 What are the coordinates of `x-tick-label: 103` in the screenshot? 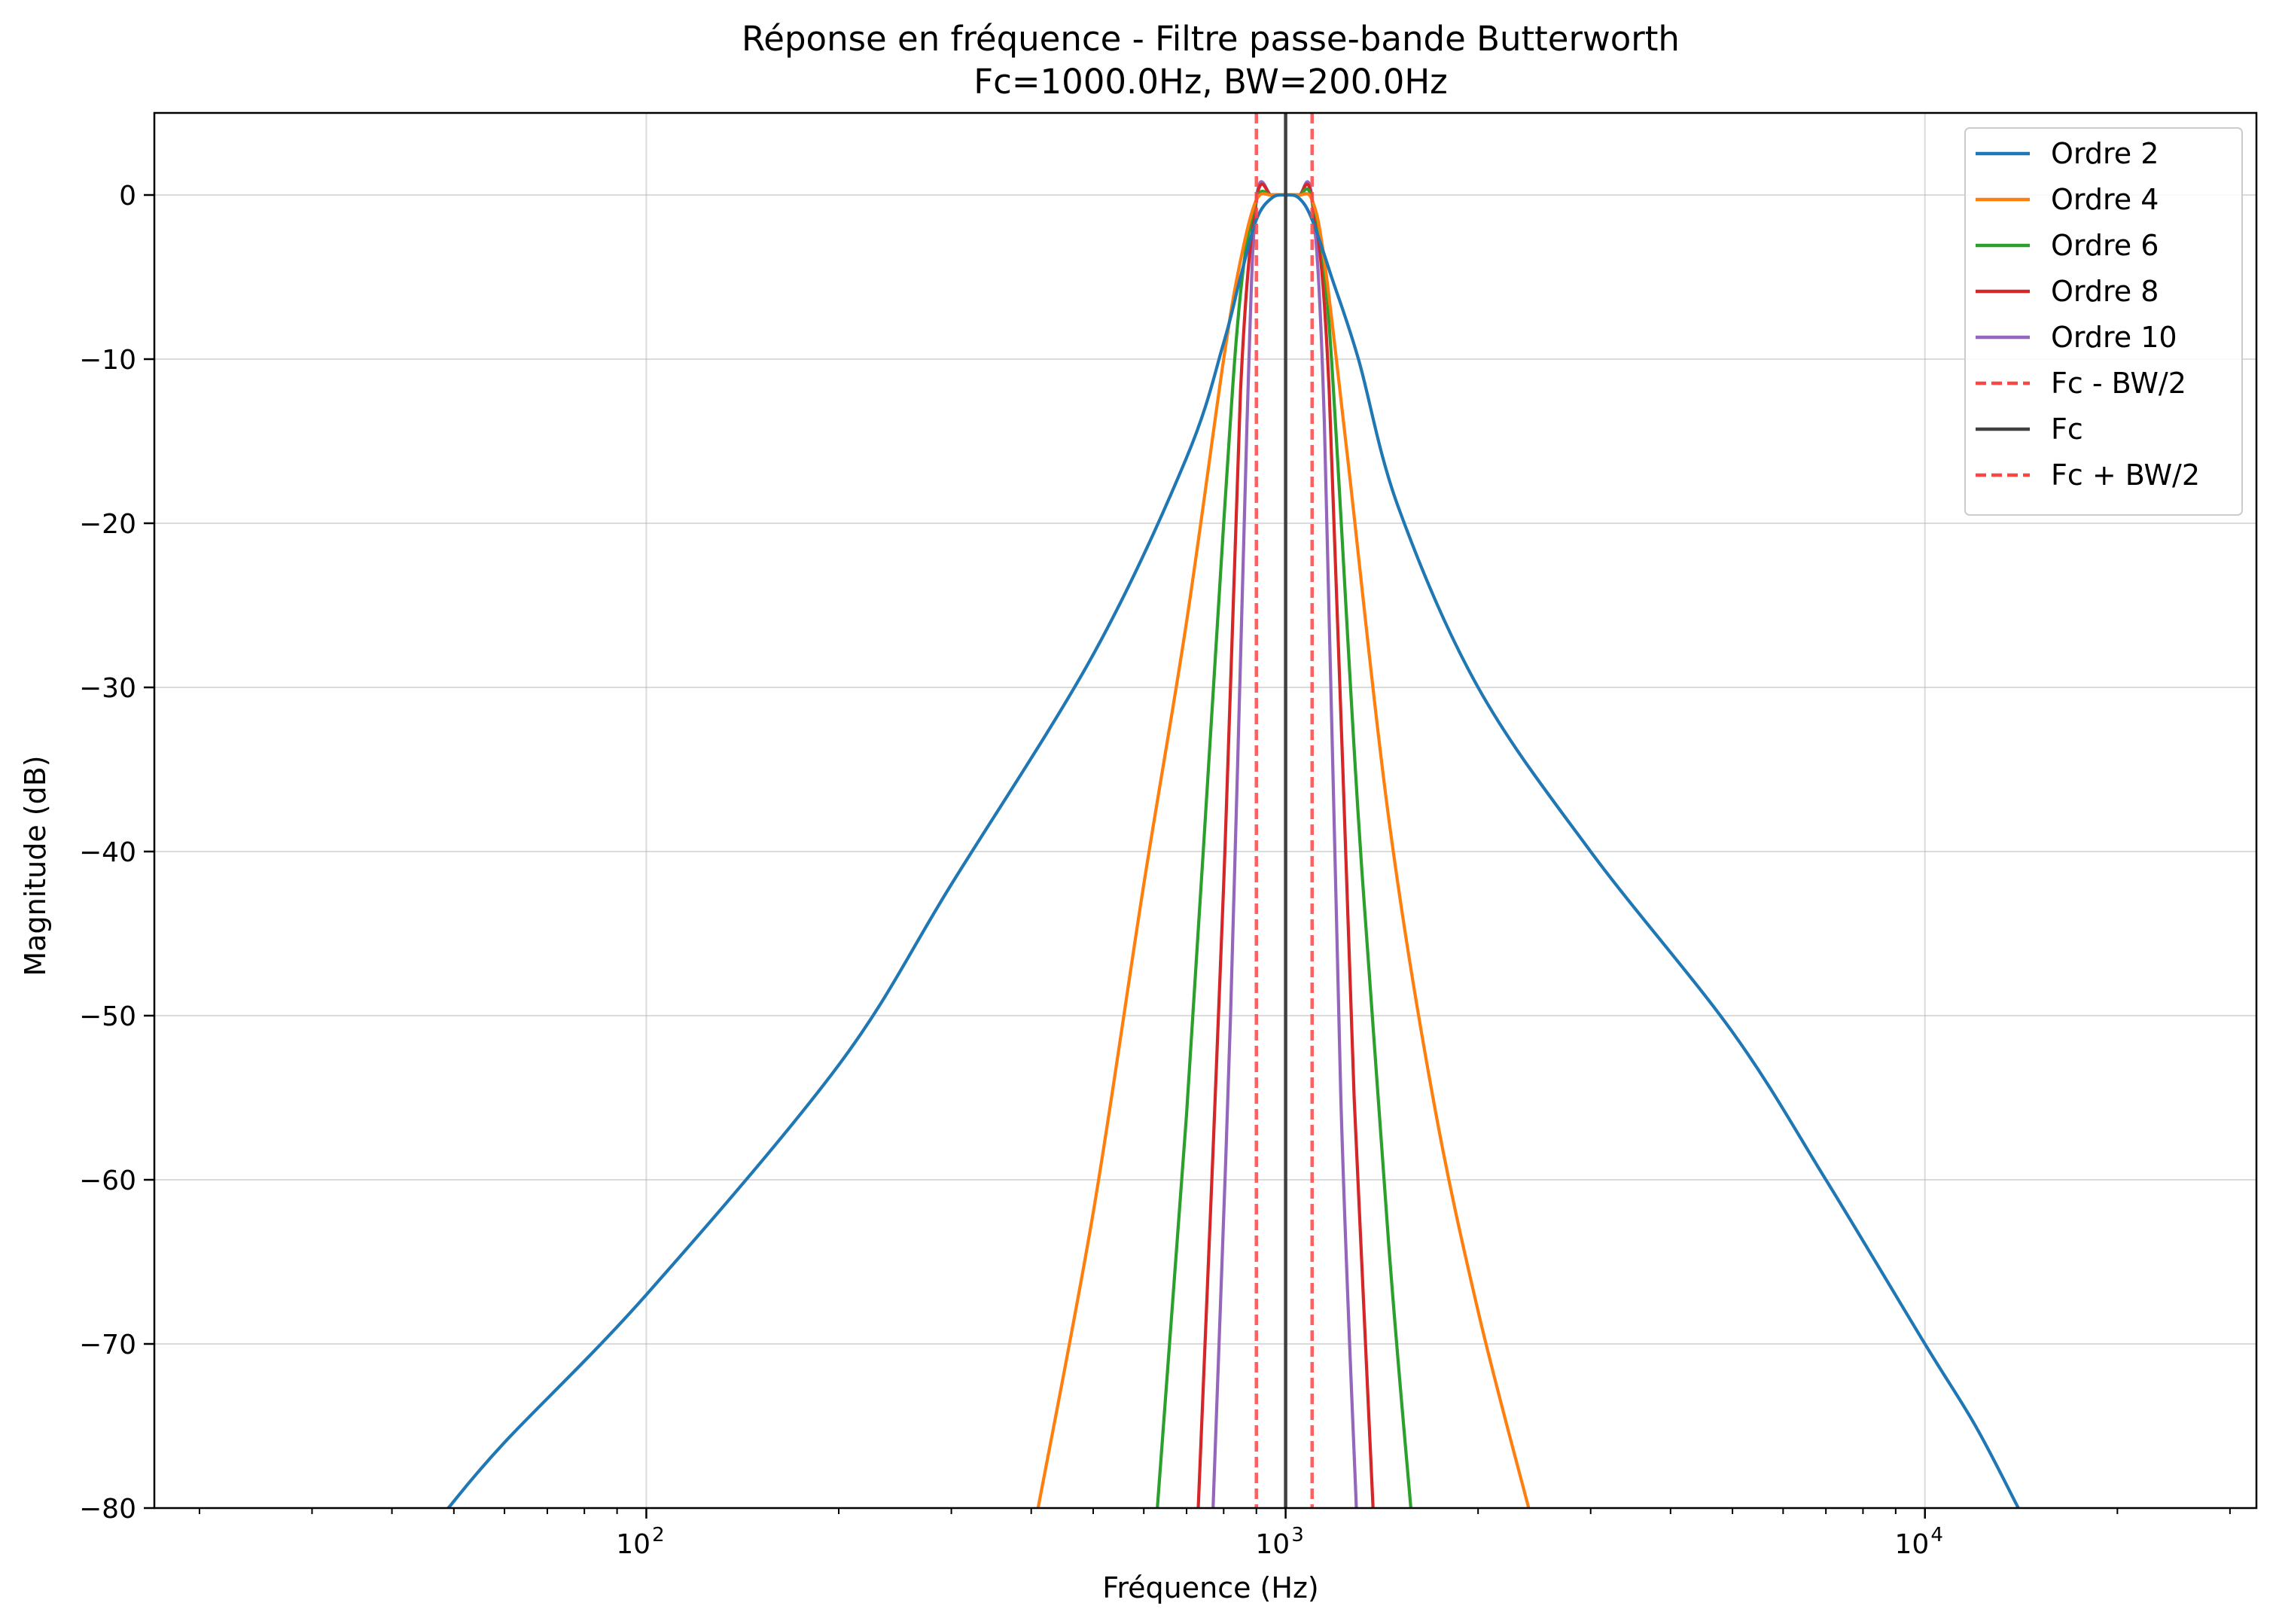 It's located at (1279, 1542).